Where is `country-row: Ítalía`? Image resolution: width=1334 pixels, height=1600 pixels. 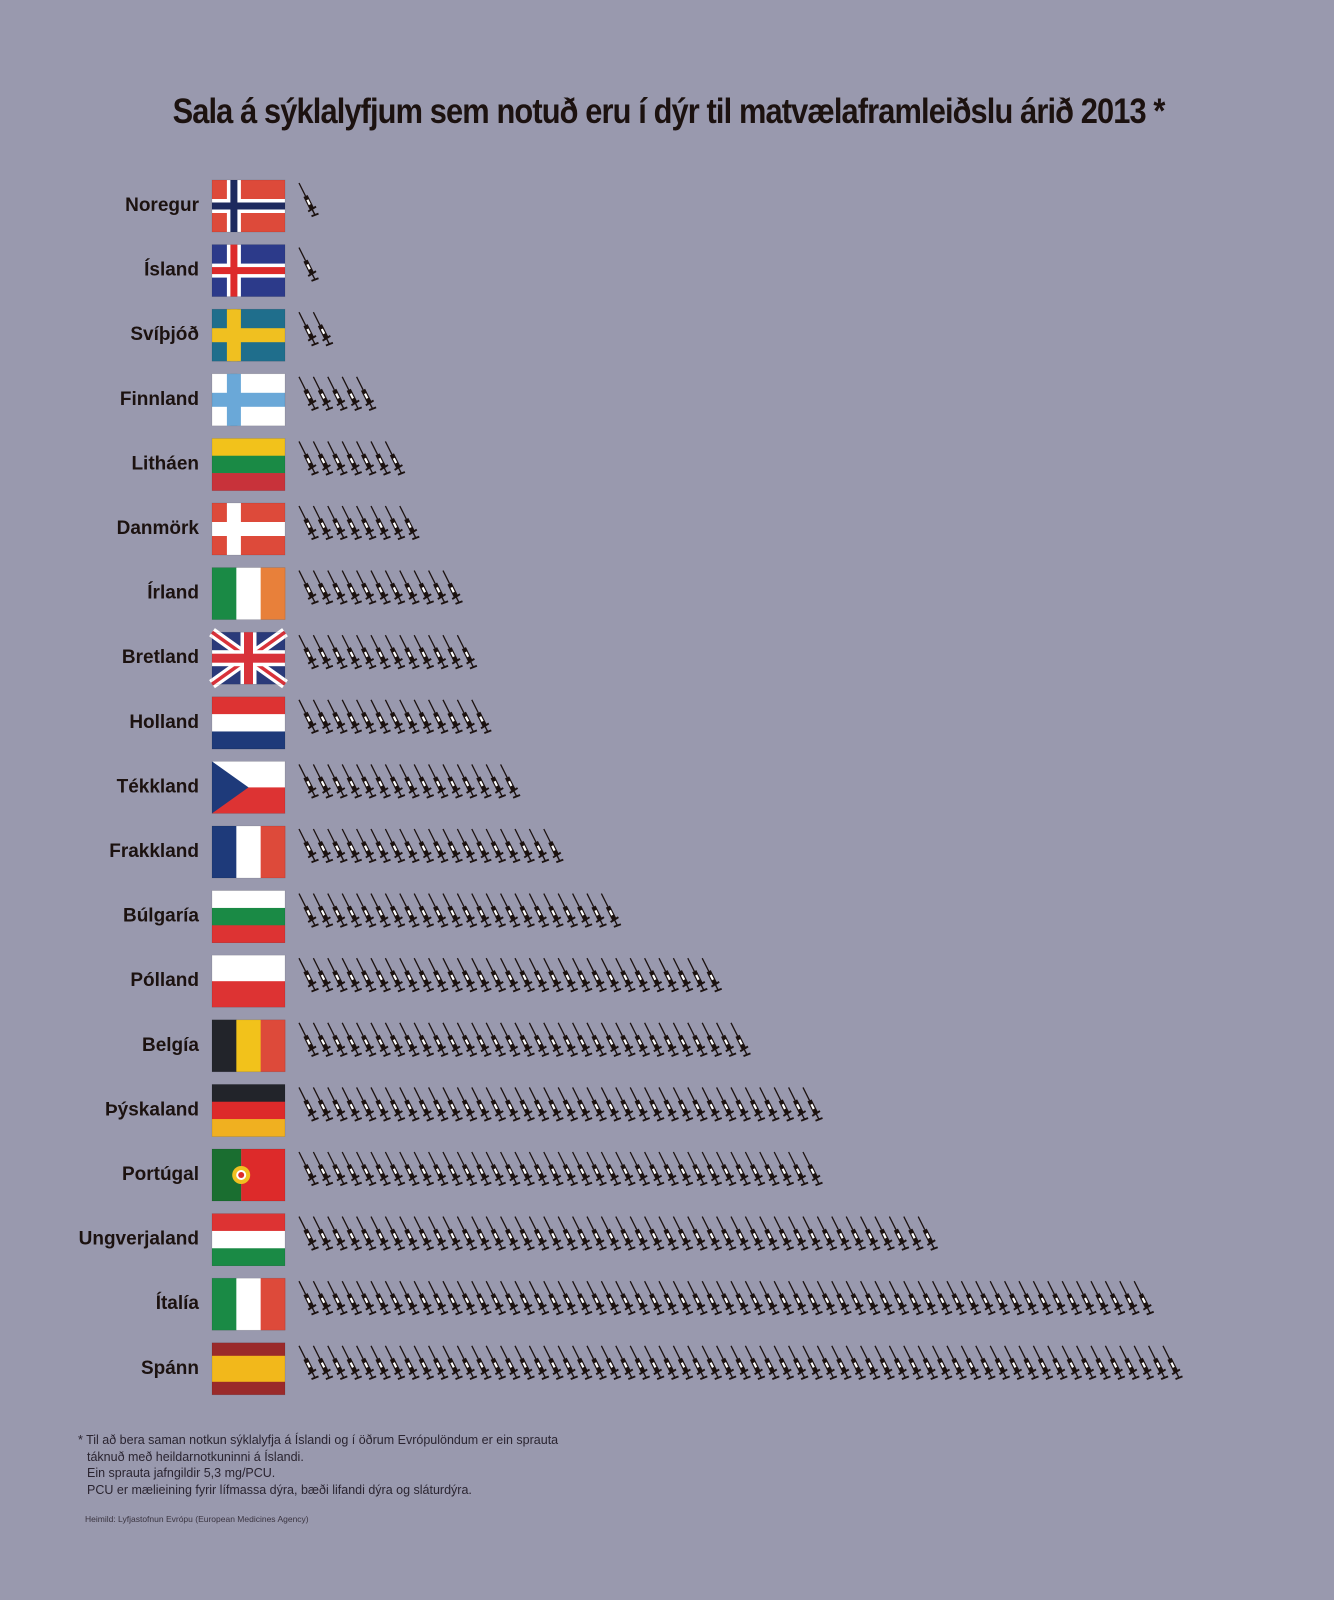
country-row: Ítalía is located at coordinates (655, 1304).